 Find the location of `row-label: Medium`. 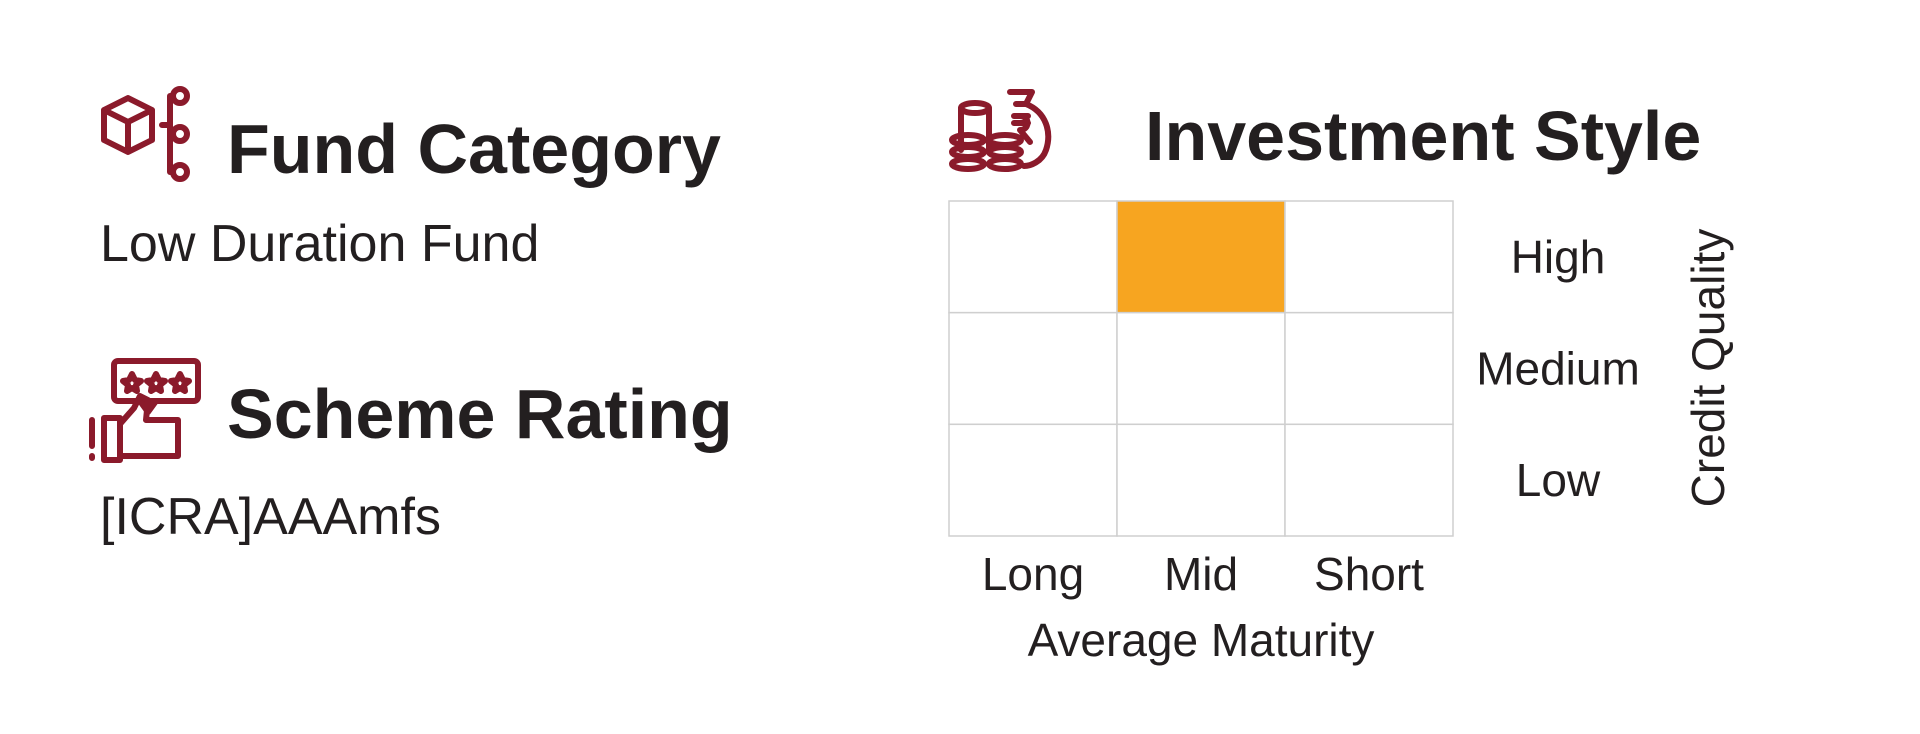

row-label: Medium is located at coordinates (1558, 369).